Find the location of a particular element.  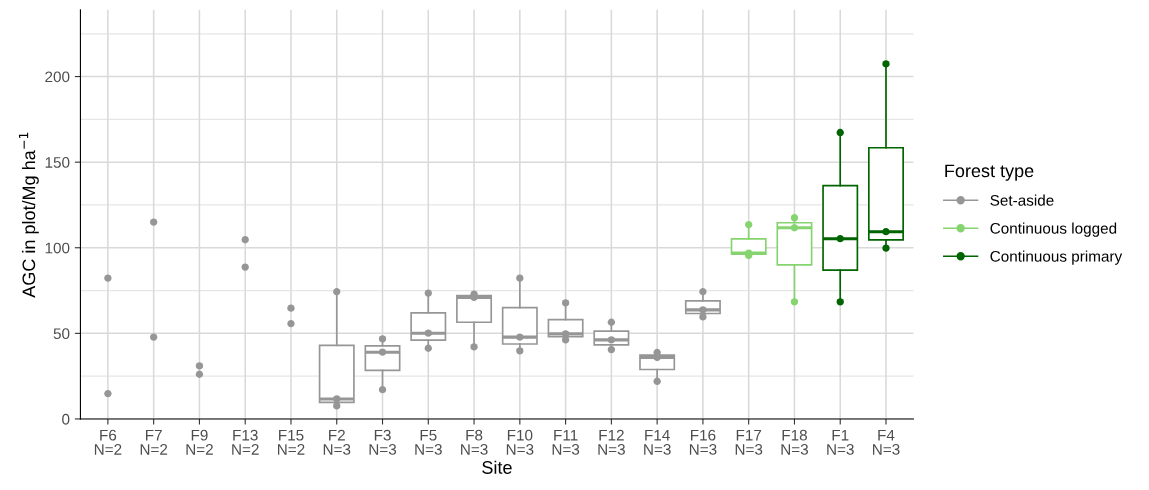

legend-title: Forest type is located at coordinates (989, 172).